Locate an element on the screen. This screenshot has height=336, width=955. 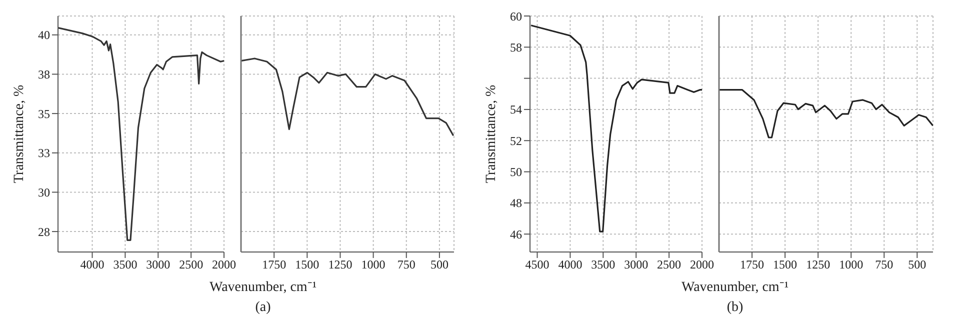
y-tick-label: 58 is located at coordinates (516, 47).